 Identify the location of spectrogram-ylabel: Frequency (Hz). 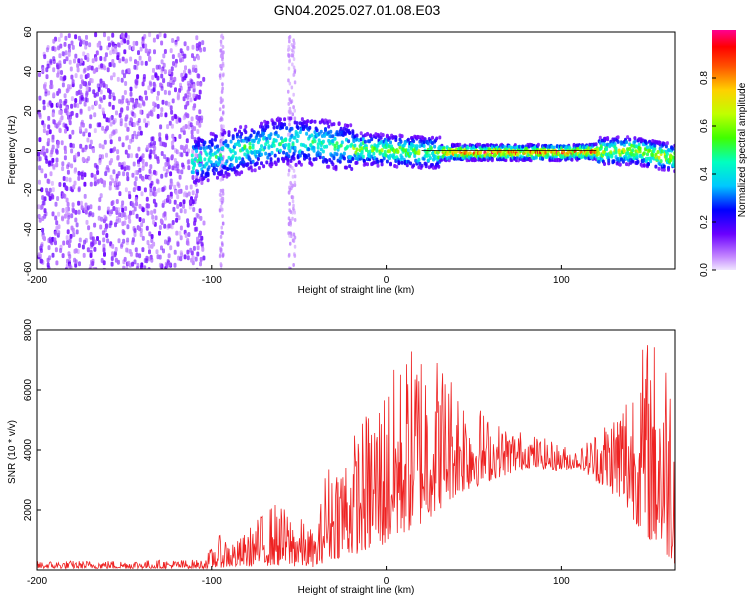
(12, 150).